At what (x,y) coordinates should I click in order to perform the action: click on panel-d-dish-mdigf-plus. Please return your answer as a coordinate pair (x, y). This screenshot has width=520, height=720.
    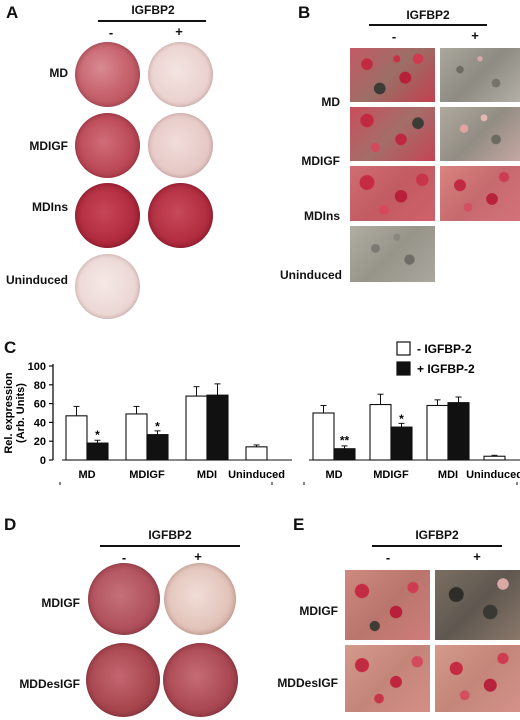
    Looking at the image, I should click on (200, 599).